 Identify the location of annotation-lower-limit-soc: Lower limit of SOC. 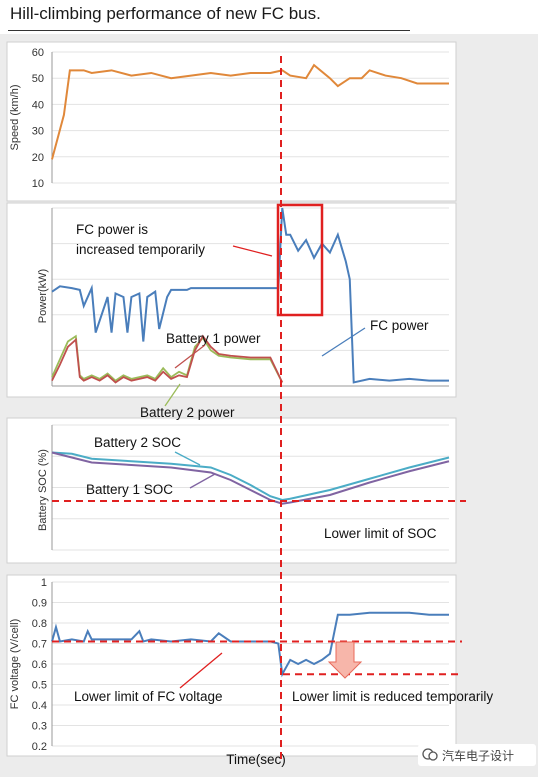
(380, 533).